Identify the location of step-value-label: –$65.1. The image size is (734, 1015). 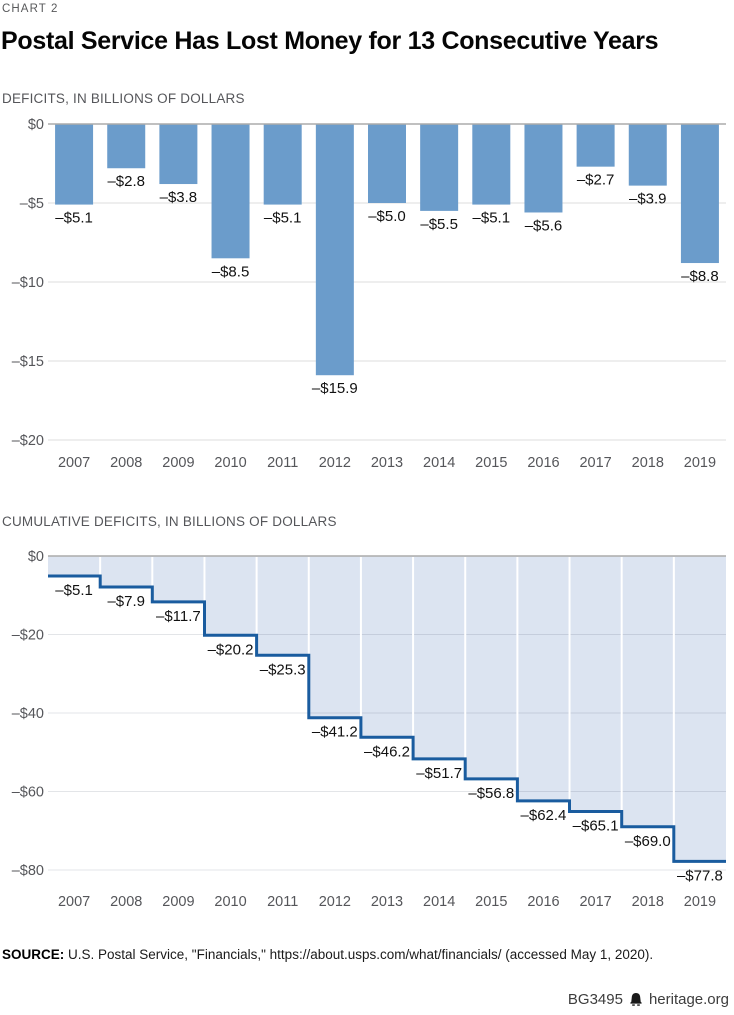
(596, 826).